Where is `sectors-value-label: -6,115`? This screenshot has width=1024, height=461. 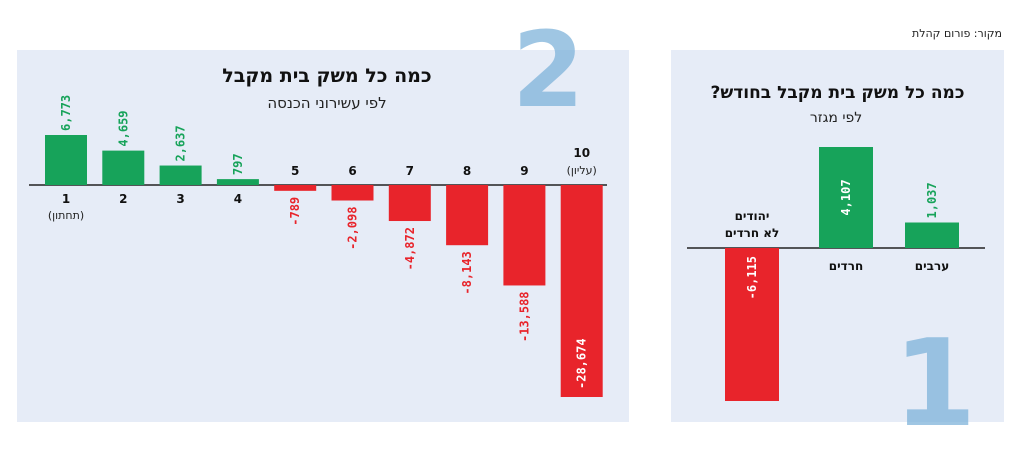 sectors-value-label: -6,115 is located at coordinates (752, 277).